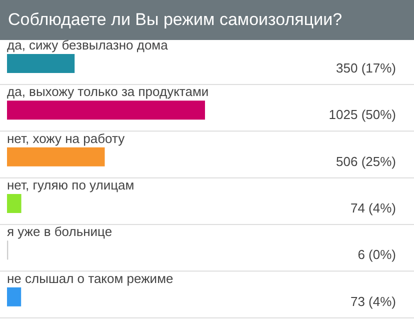 Image resolution: width=414 pixels, height=320 pixels. What do you see at coordinates (70, 185) in the screenshot?
I see `y-tick-label: нет, гуляю по улицам` at bounding box center [70, 185].